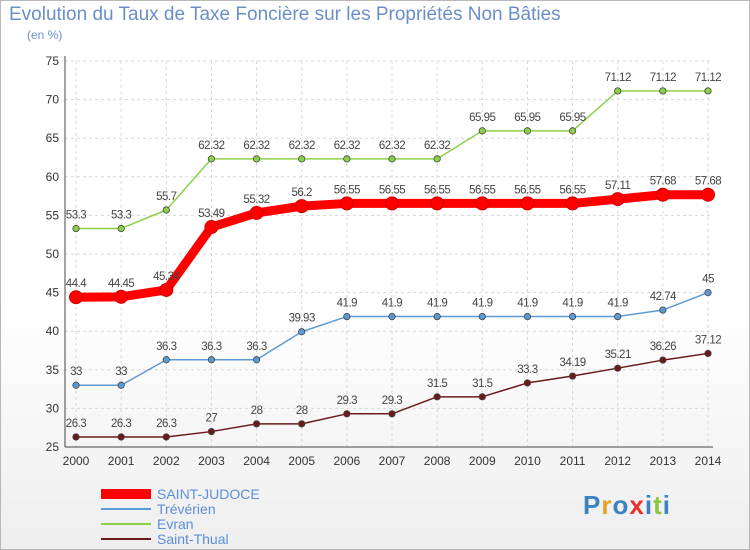 Image resolution: width=750 pixels, height=550 pixels. What do you see at coordinates (392, 461) in the screenshot?
I see `x-tick-label: 2007` at bounding box center [392, 461].